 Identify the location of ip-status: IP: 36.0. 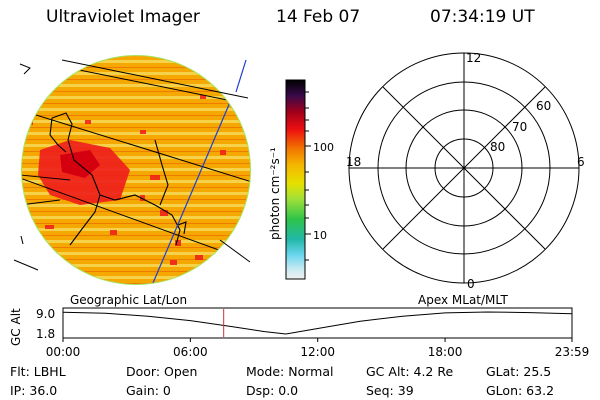
(34, 390).